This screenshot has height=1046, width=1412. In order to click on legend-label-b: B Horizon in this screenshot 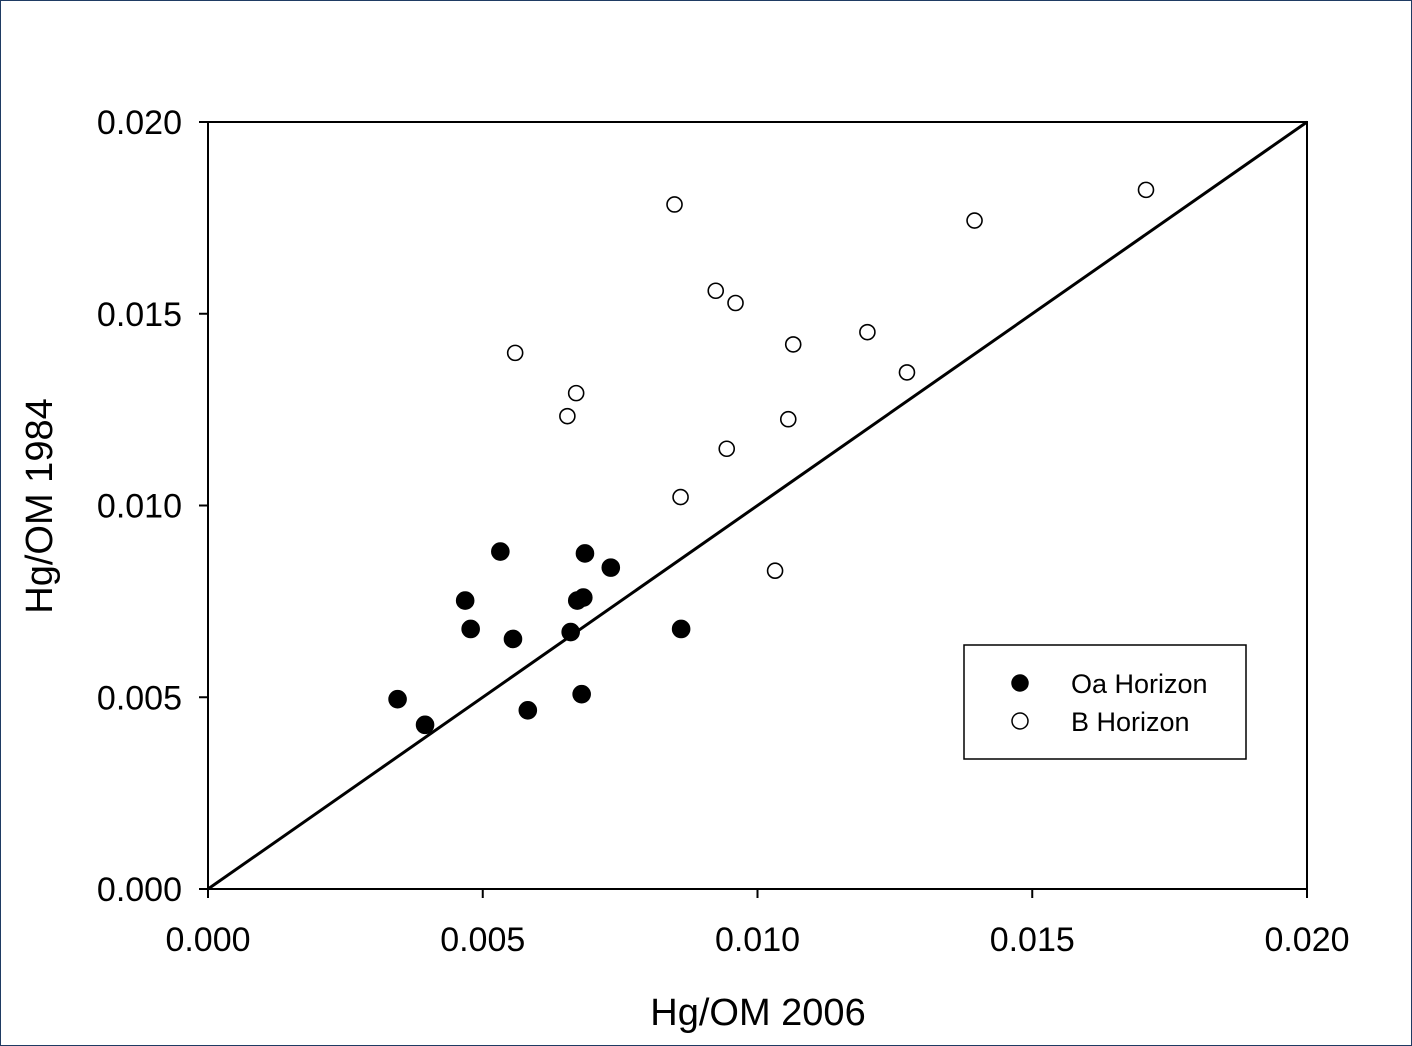, I will do `click(1130, 722)`.